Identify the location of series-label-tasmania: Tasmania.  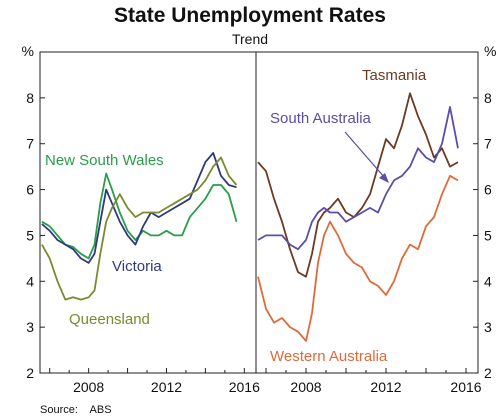
(394, 75).